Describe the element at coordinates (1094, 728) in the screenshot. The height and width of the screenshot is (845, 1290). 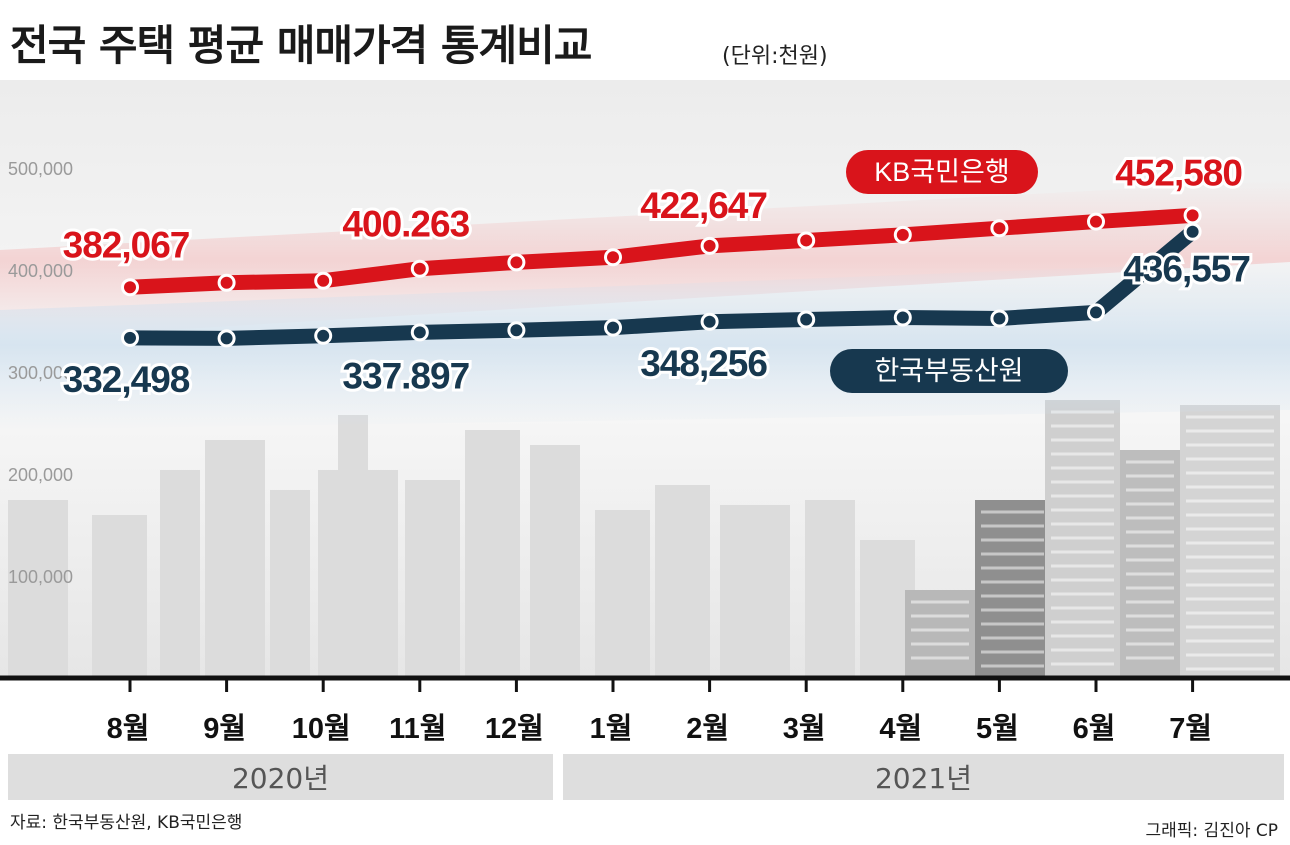
I see `x-tick-label: 6월` at that location.